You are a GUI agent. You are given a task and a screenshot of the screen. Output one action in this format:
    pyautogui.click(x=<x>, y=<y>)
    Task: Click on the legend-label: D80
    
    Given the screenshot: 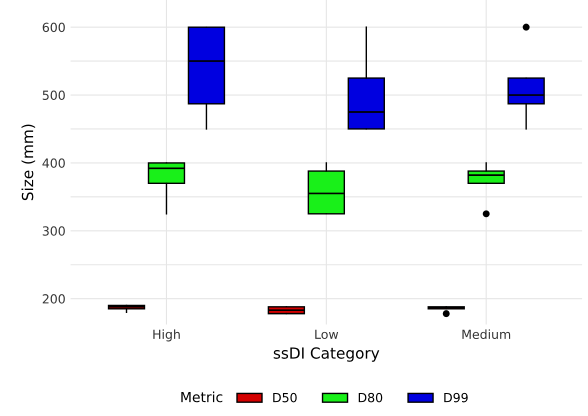 What is the action you would take?
    pyautogui.click(x=370, y=397)
    